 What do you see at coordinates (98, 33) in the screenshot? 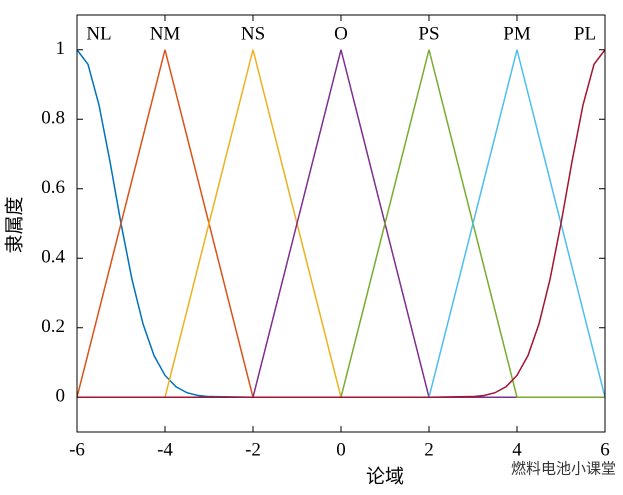
I see `curve-label: NL` at bounding box center [98, 33].